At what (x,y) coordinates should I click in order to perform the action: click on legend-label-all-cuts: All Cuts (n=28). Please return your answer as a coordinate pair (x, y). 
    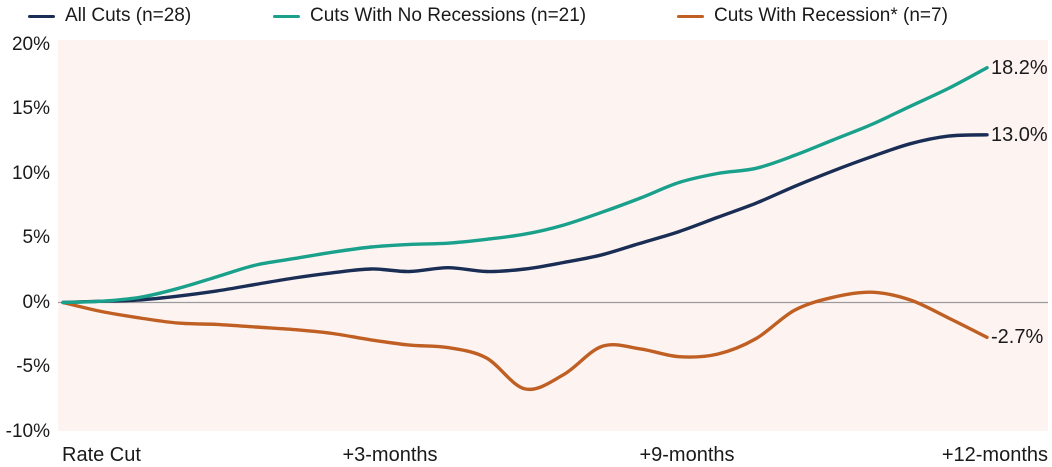
    Looking at the image, I should click on (128, 15).